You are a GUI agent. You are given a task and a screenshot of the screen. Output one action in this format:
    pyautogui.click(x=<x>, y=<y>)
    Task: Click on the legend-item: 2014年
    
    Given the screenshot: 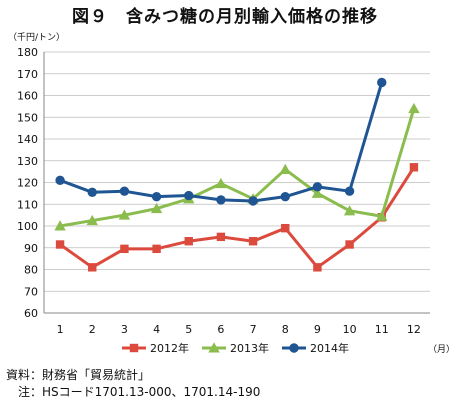 What is the action you would take?
    pyautogui.click(x=315, y=348)
    